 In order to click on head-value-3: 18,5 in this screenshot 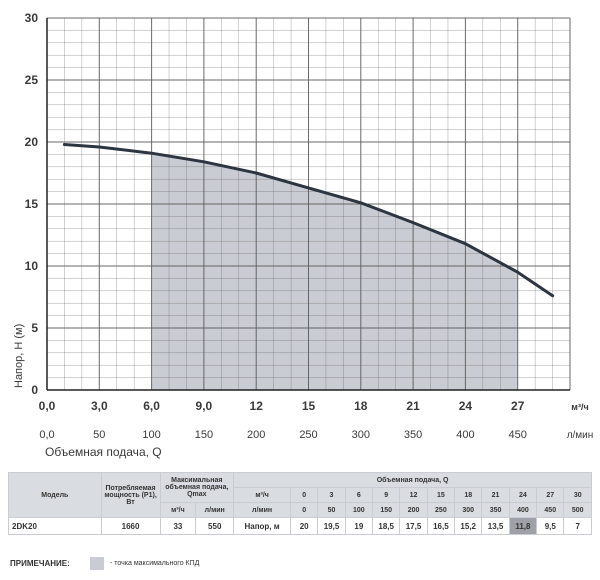, I will do `click(386, 526)`.